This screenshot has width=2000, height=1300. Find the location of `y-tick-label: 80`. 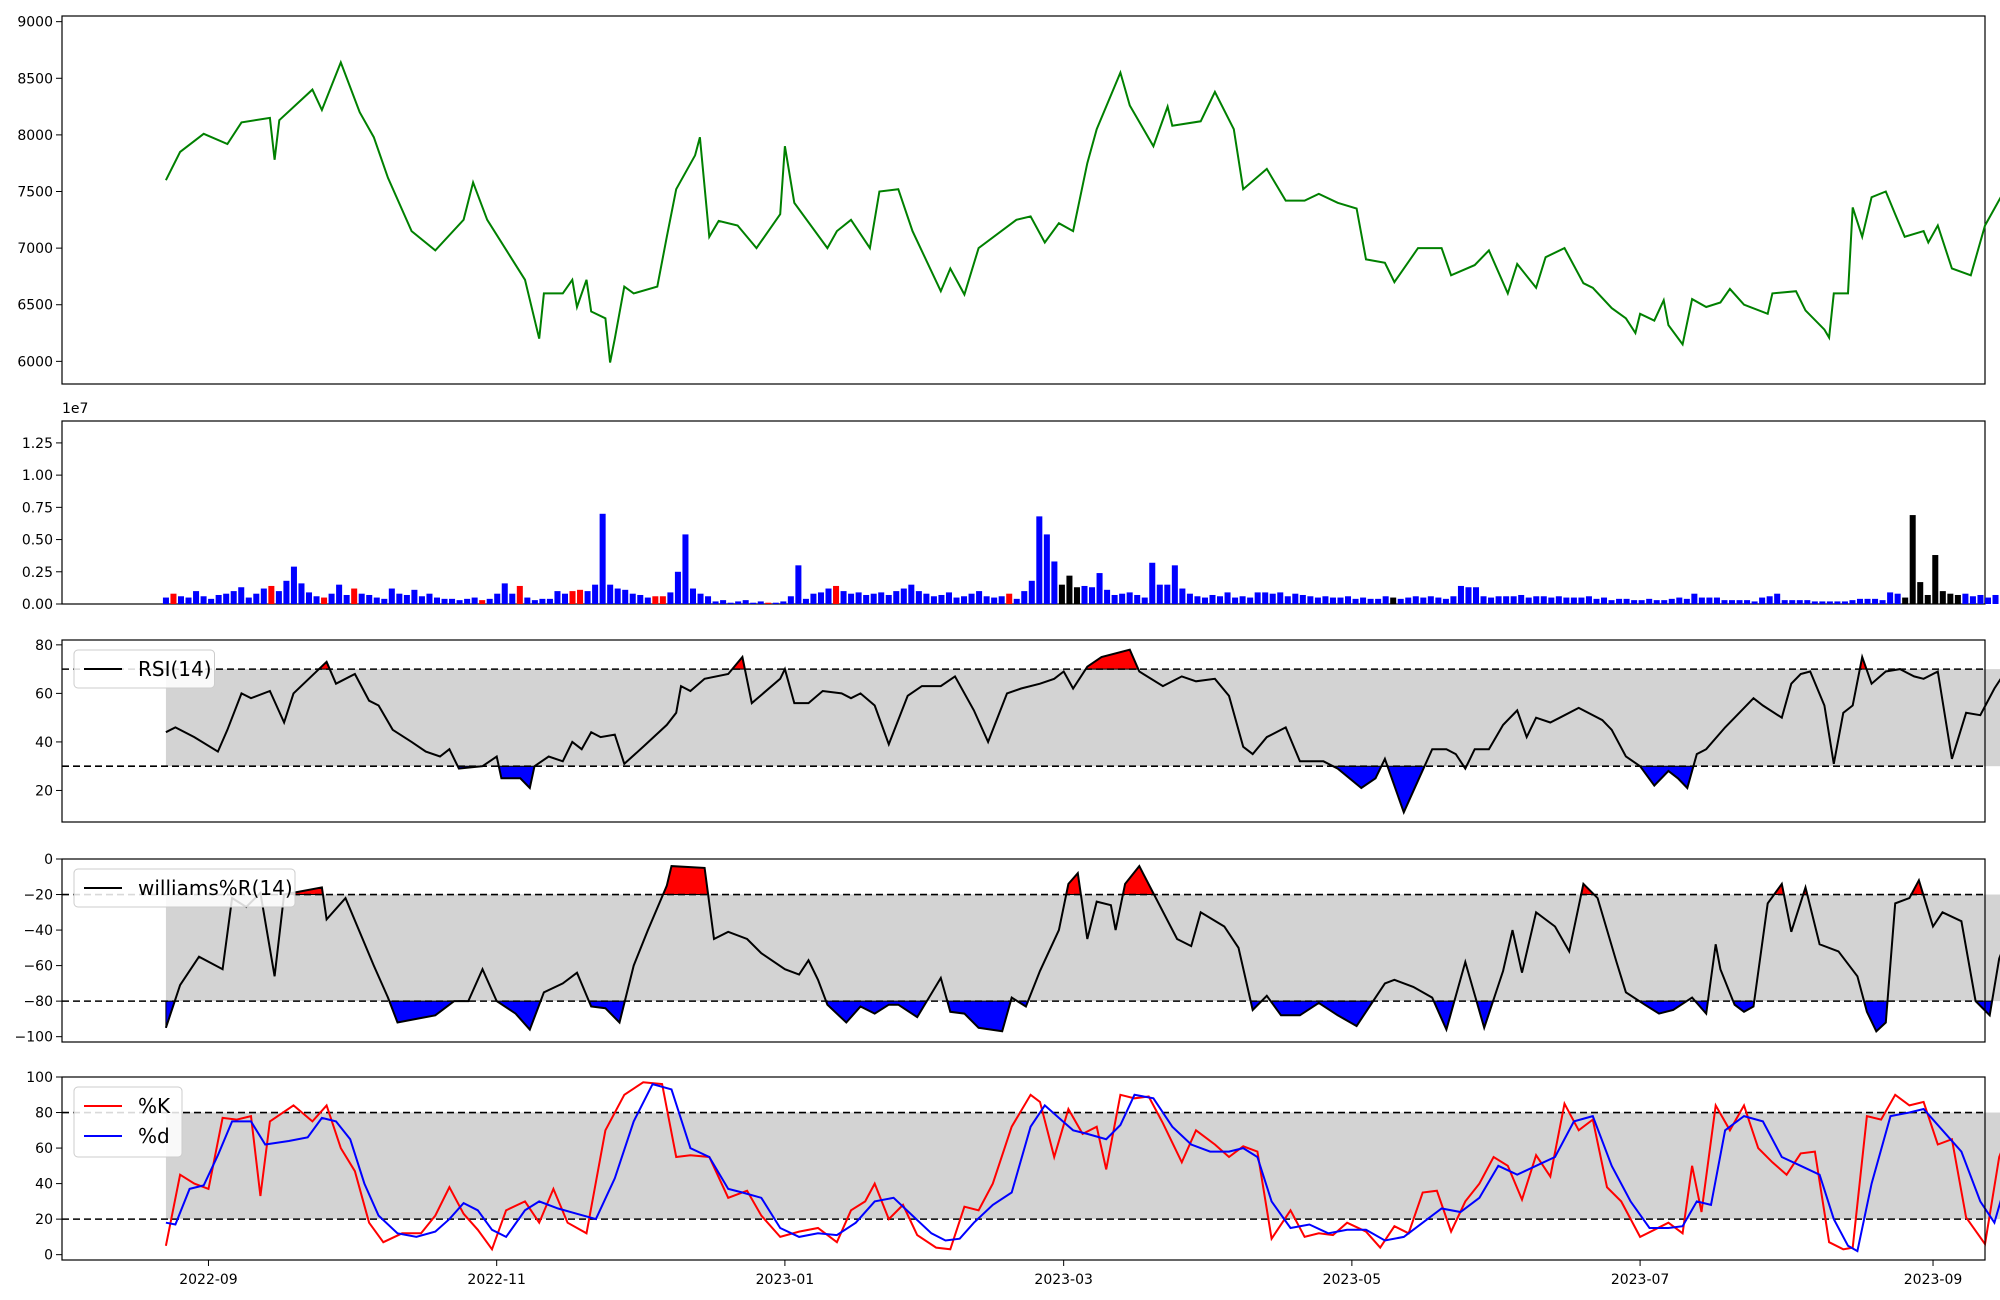

y-tick-label: 80 is located at coordinates (44, 1114).